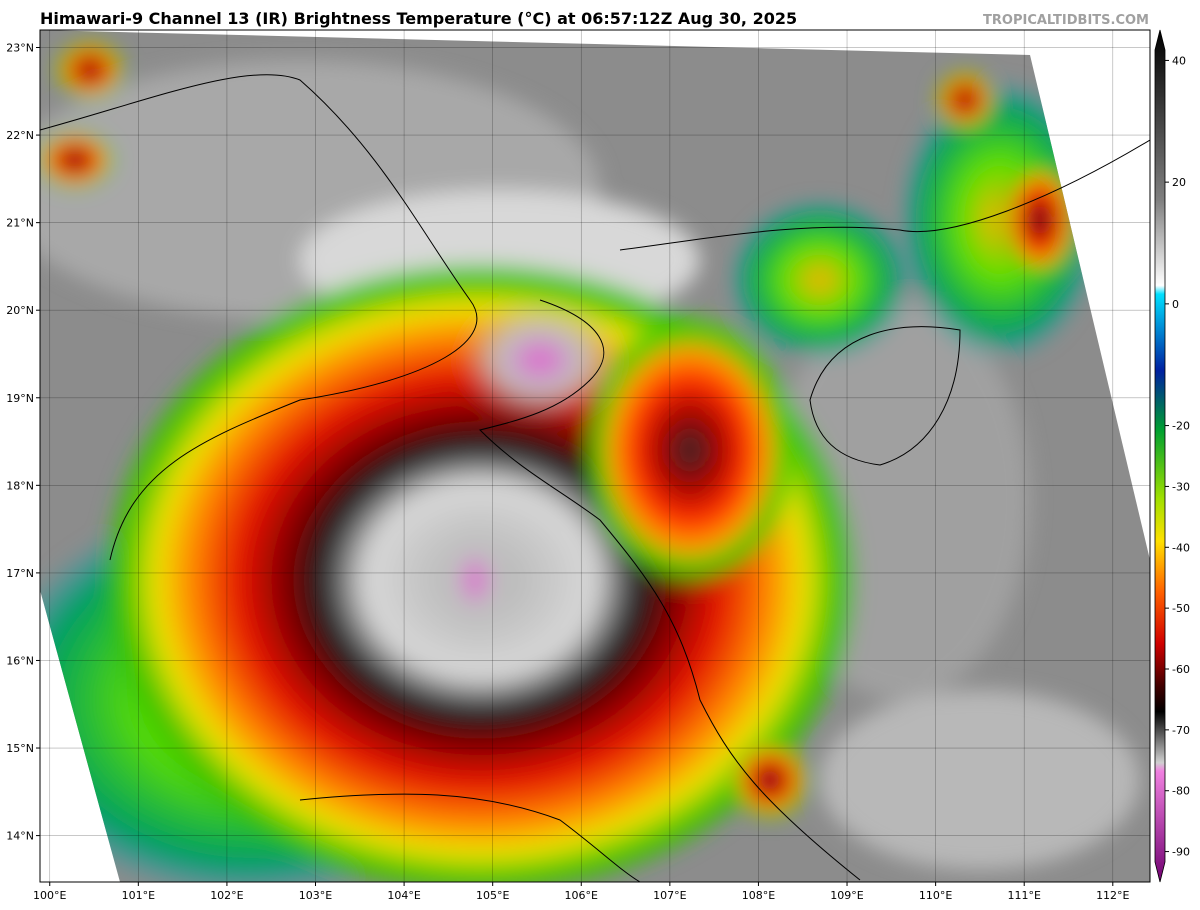 This screenshot has height=910, width=1200. What do you see at coordinates (1181, 852) in the screenshot?
I see `colorbar-tick-label: -90` at bounding box center [1181, 852].